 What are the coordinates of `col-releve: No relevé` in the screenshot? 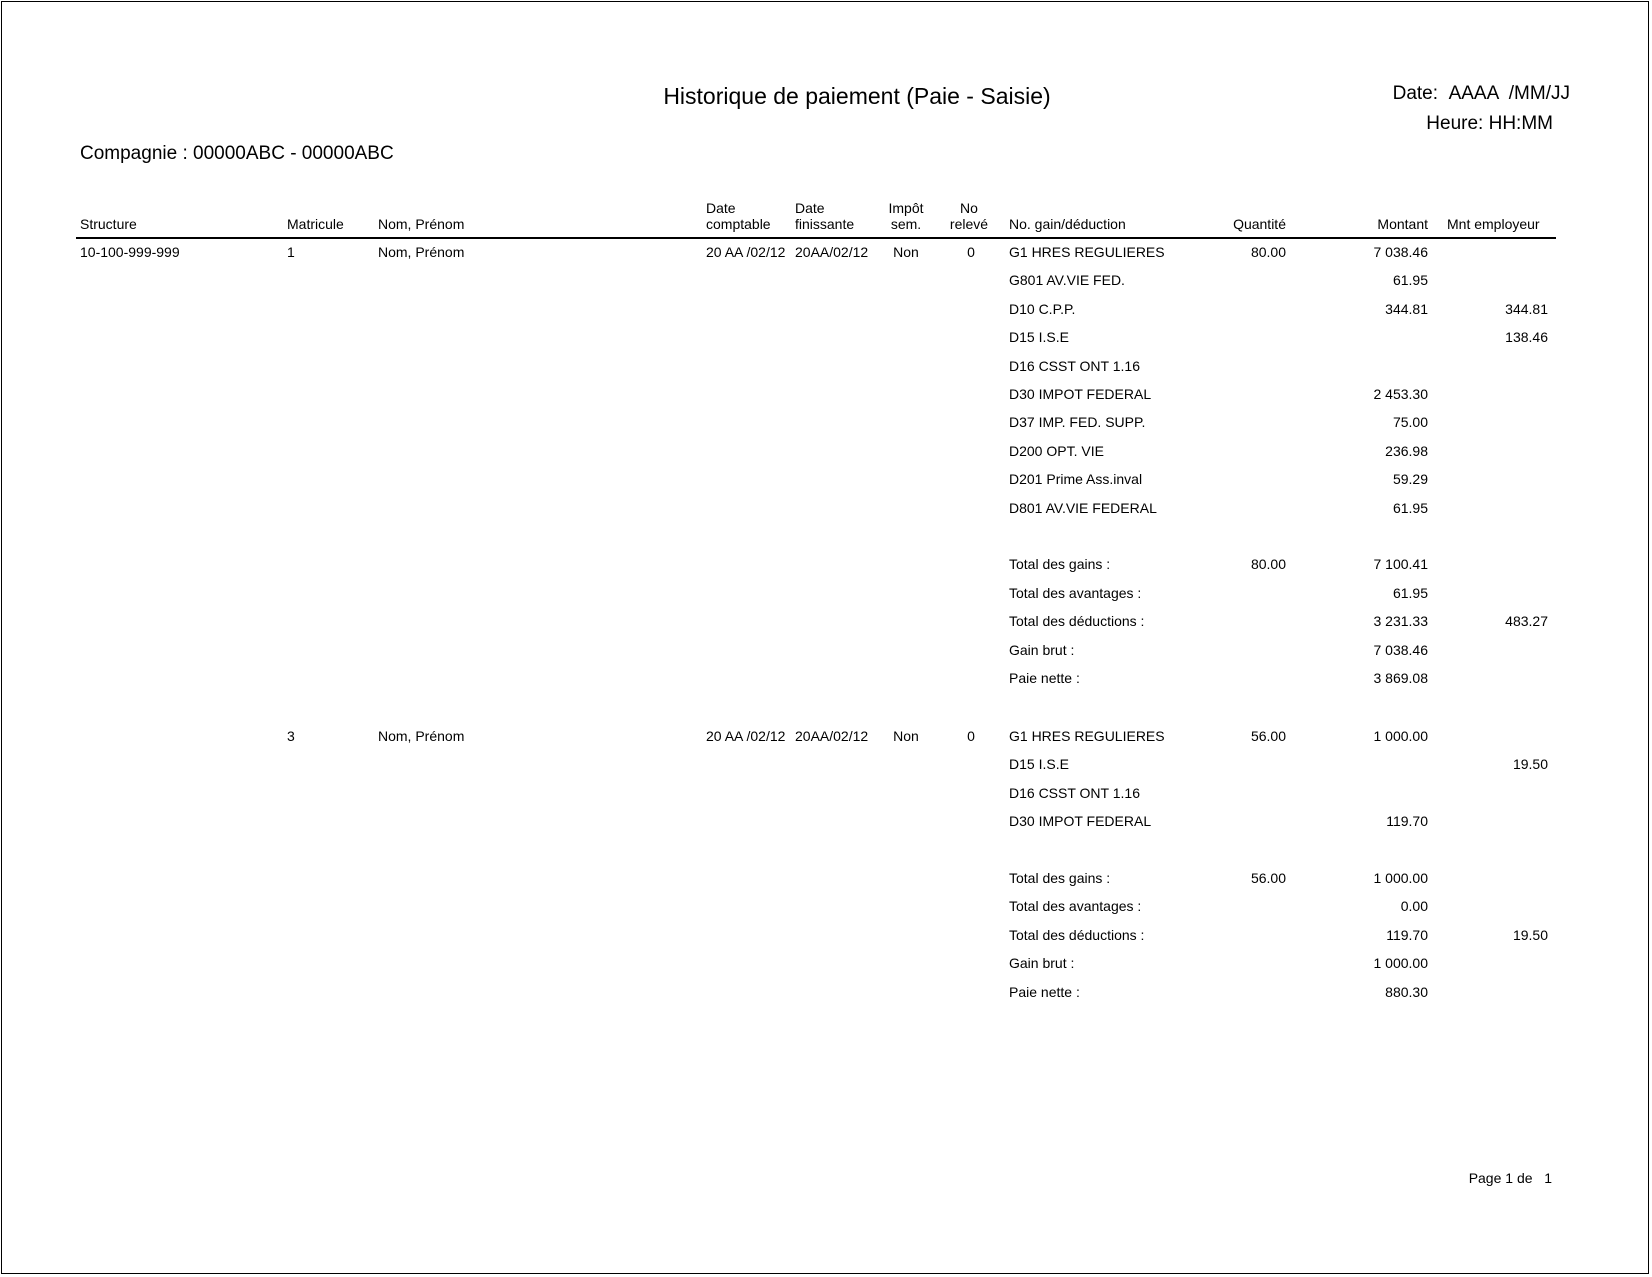 It's located at (969, 216).